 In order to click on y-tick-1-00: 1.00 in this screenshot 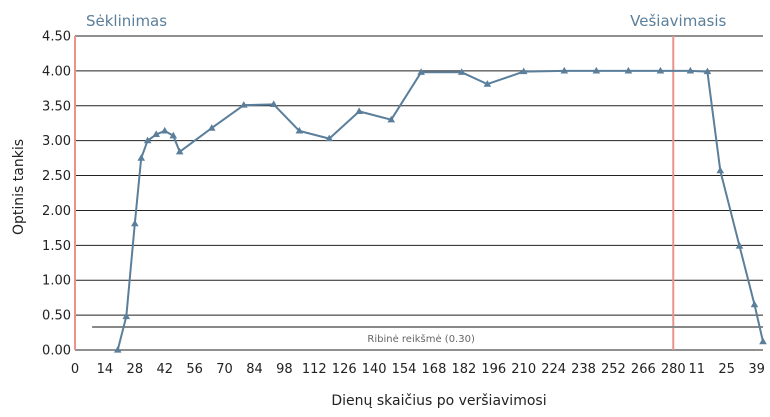, I will do `click(56, 281)`.